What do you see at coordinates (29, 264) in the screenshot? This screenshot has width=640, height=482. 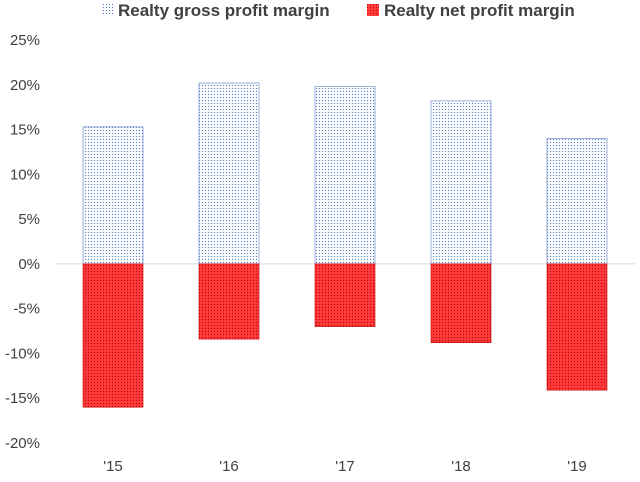 I see `y-tick-label: 0%` at bounding box center [29, 264].